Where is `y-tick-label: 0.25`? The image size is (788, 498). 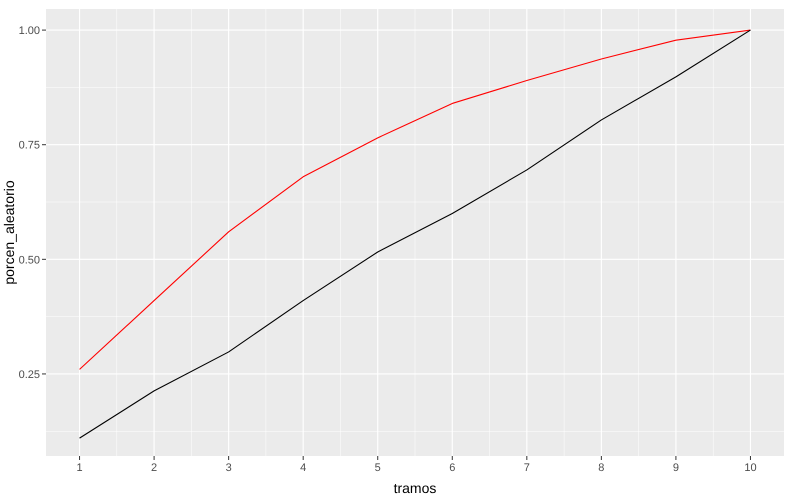 y-tick-label: 0.25 is located at coordinates (29, 374).